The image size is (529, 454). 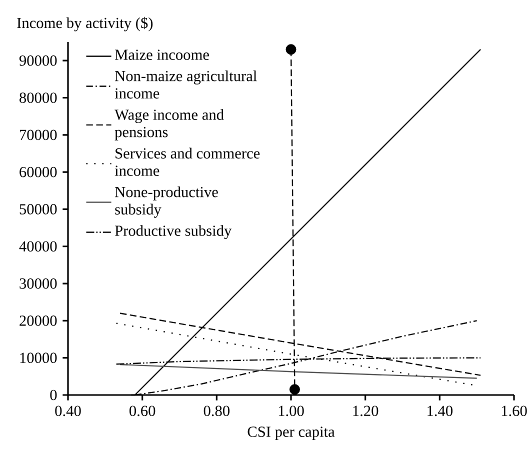 What do you see at coordinates (291, 433) in the screenshot?
I see `x-axis-title: CSI per capita` at bounding box center [291, 433].